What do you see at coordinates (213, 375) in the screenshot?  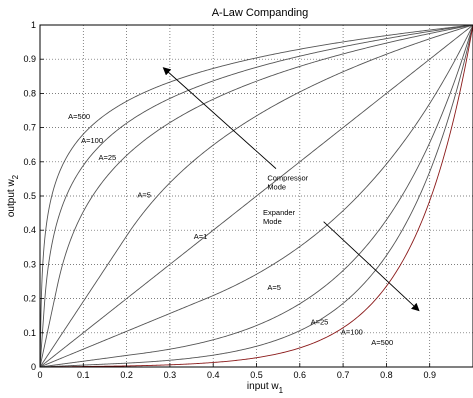 I see `x-tick-label: 0.4` at bounding box center [213, 375].